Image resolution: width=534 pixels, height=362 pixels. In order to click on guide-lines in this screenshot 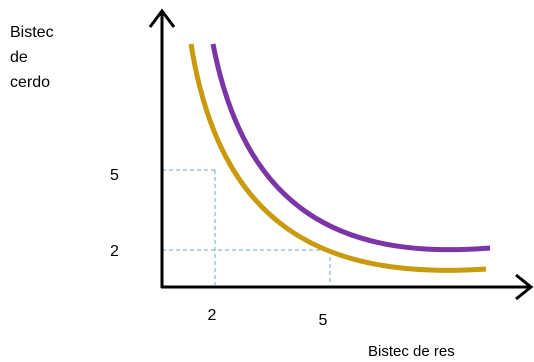, I will do `click(246, 227)`.